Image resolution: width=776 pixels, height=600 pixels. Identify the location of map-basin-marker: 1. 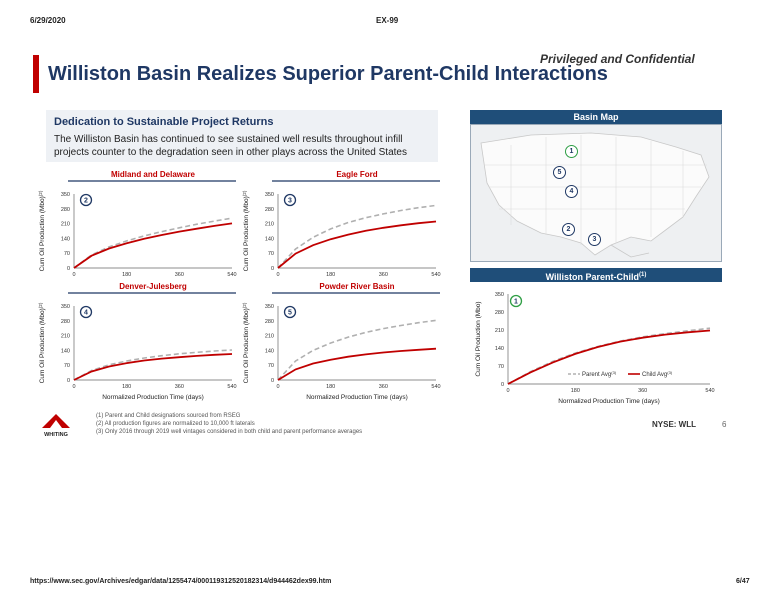
(571, 151).